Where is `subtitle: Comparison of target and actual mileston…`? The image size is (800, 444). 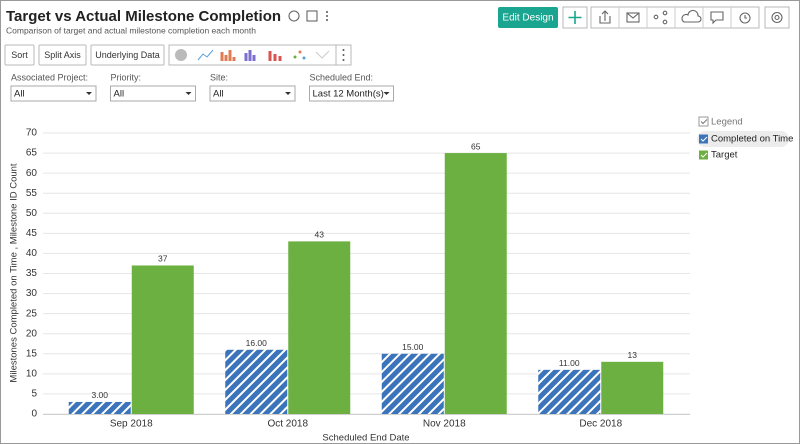 subtitle: Comparison of target and actual mileston… is located at coordinates (131, 30).